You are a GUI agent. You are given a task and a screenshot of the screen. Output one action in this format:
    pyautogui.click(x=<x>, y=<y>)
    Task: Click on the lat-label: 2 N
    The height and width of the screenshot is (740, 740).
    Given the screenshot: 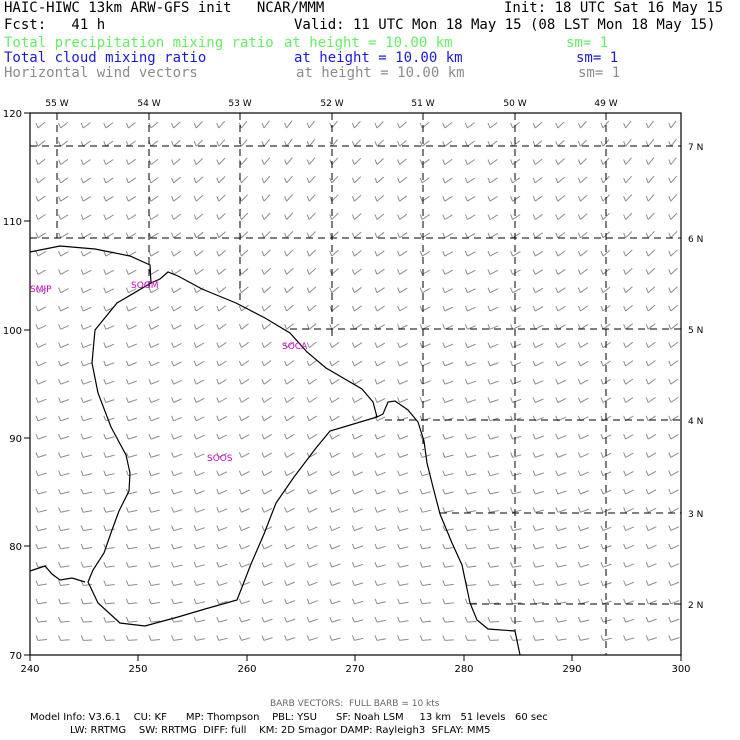 What is the action you would take?
    pyautogui.click(x=695, y=606)
    